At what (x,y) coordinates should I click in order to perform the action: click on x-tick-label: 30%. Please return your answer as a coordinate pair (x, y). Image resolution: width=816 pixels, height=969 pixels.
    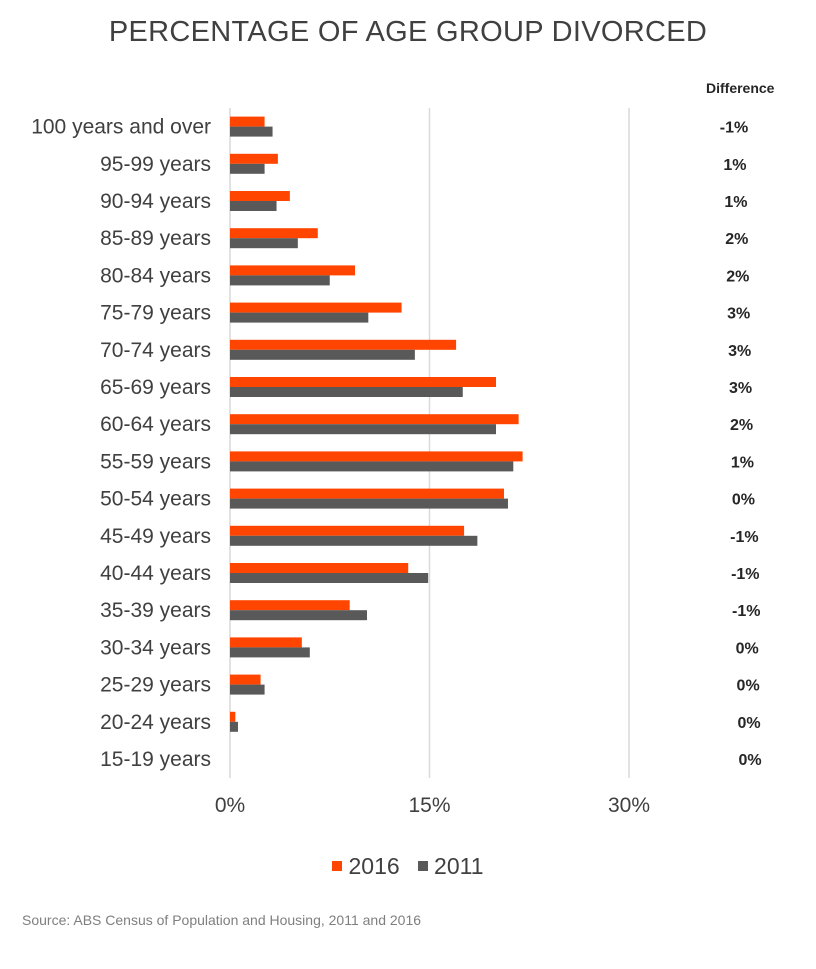
    Looking at the image, I should click on (629, 805).